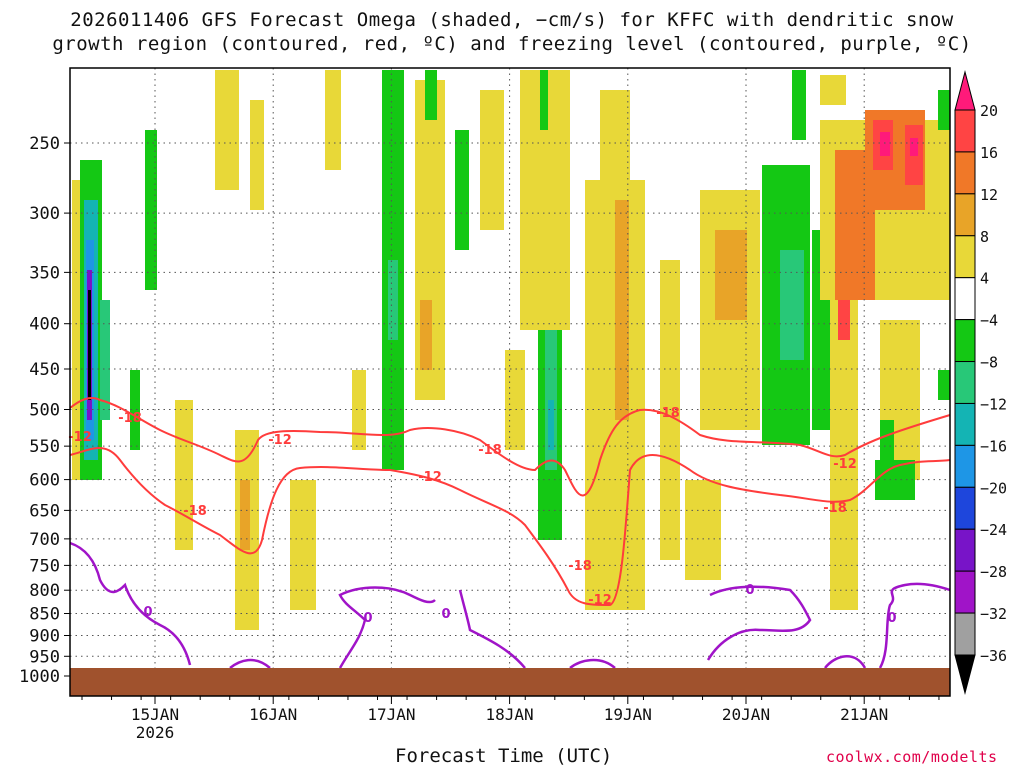  Describe the element at coordinates (44, 273) in the screenshot. I see `y-tick-label: 350` at that location.